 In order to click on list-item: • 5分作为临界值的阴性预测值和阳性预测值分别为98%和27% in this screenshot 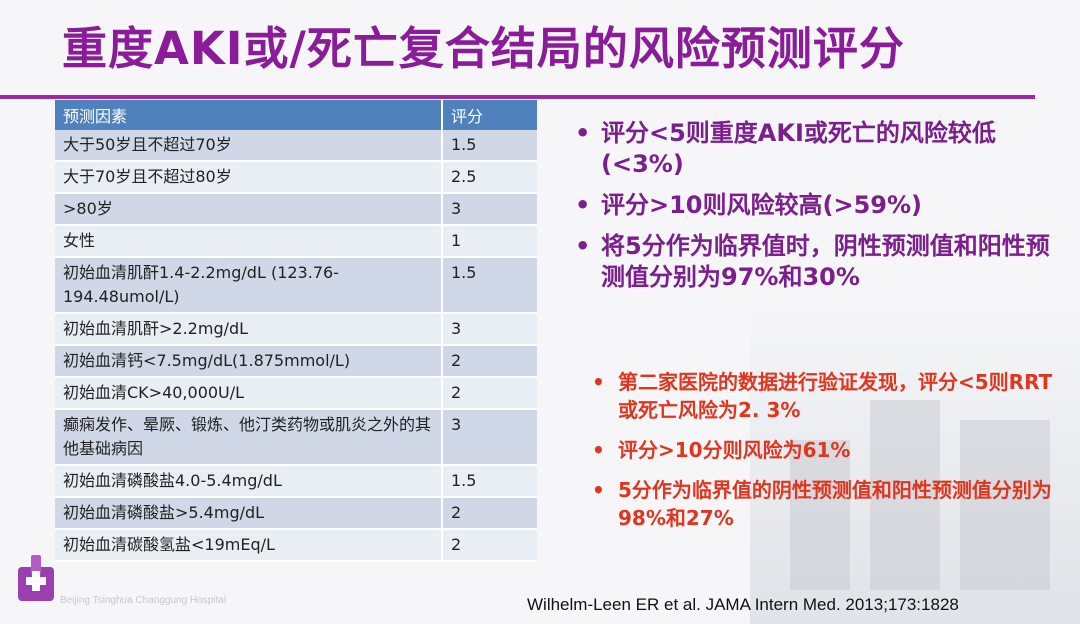, I will do `click(832, 504)`.